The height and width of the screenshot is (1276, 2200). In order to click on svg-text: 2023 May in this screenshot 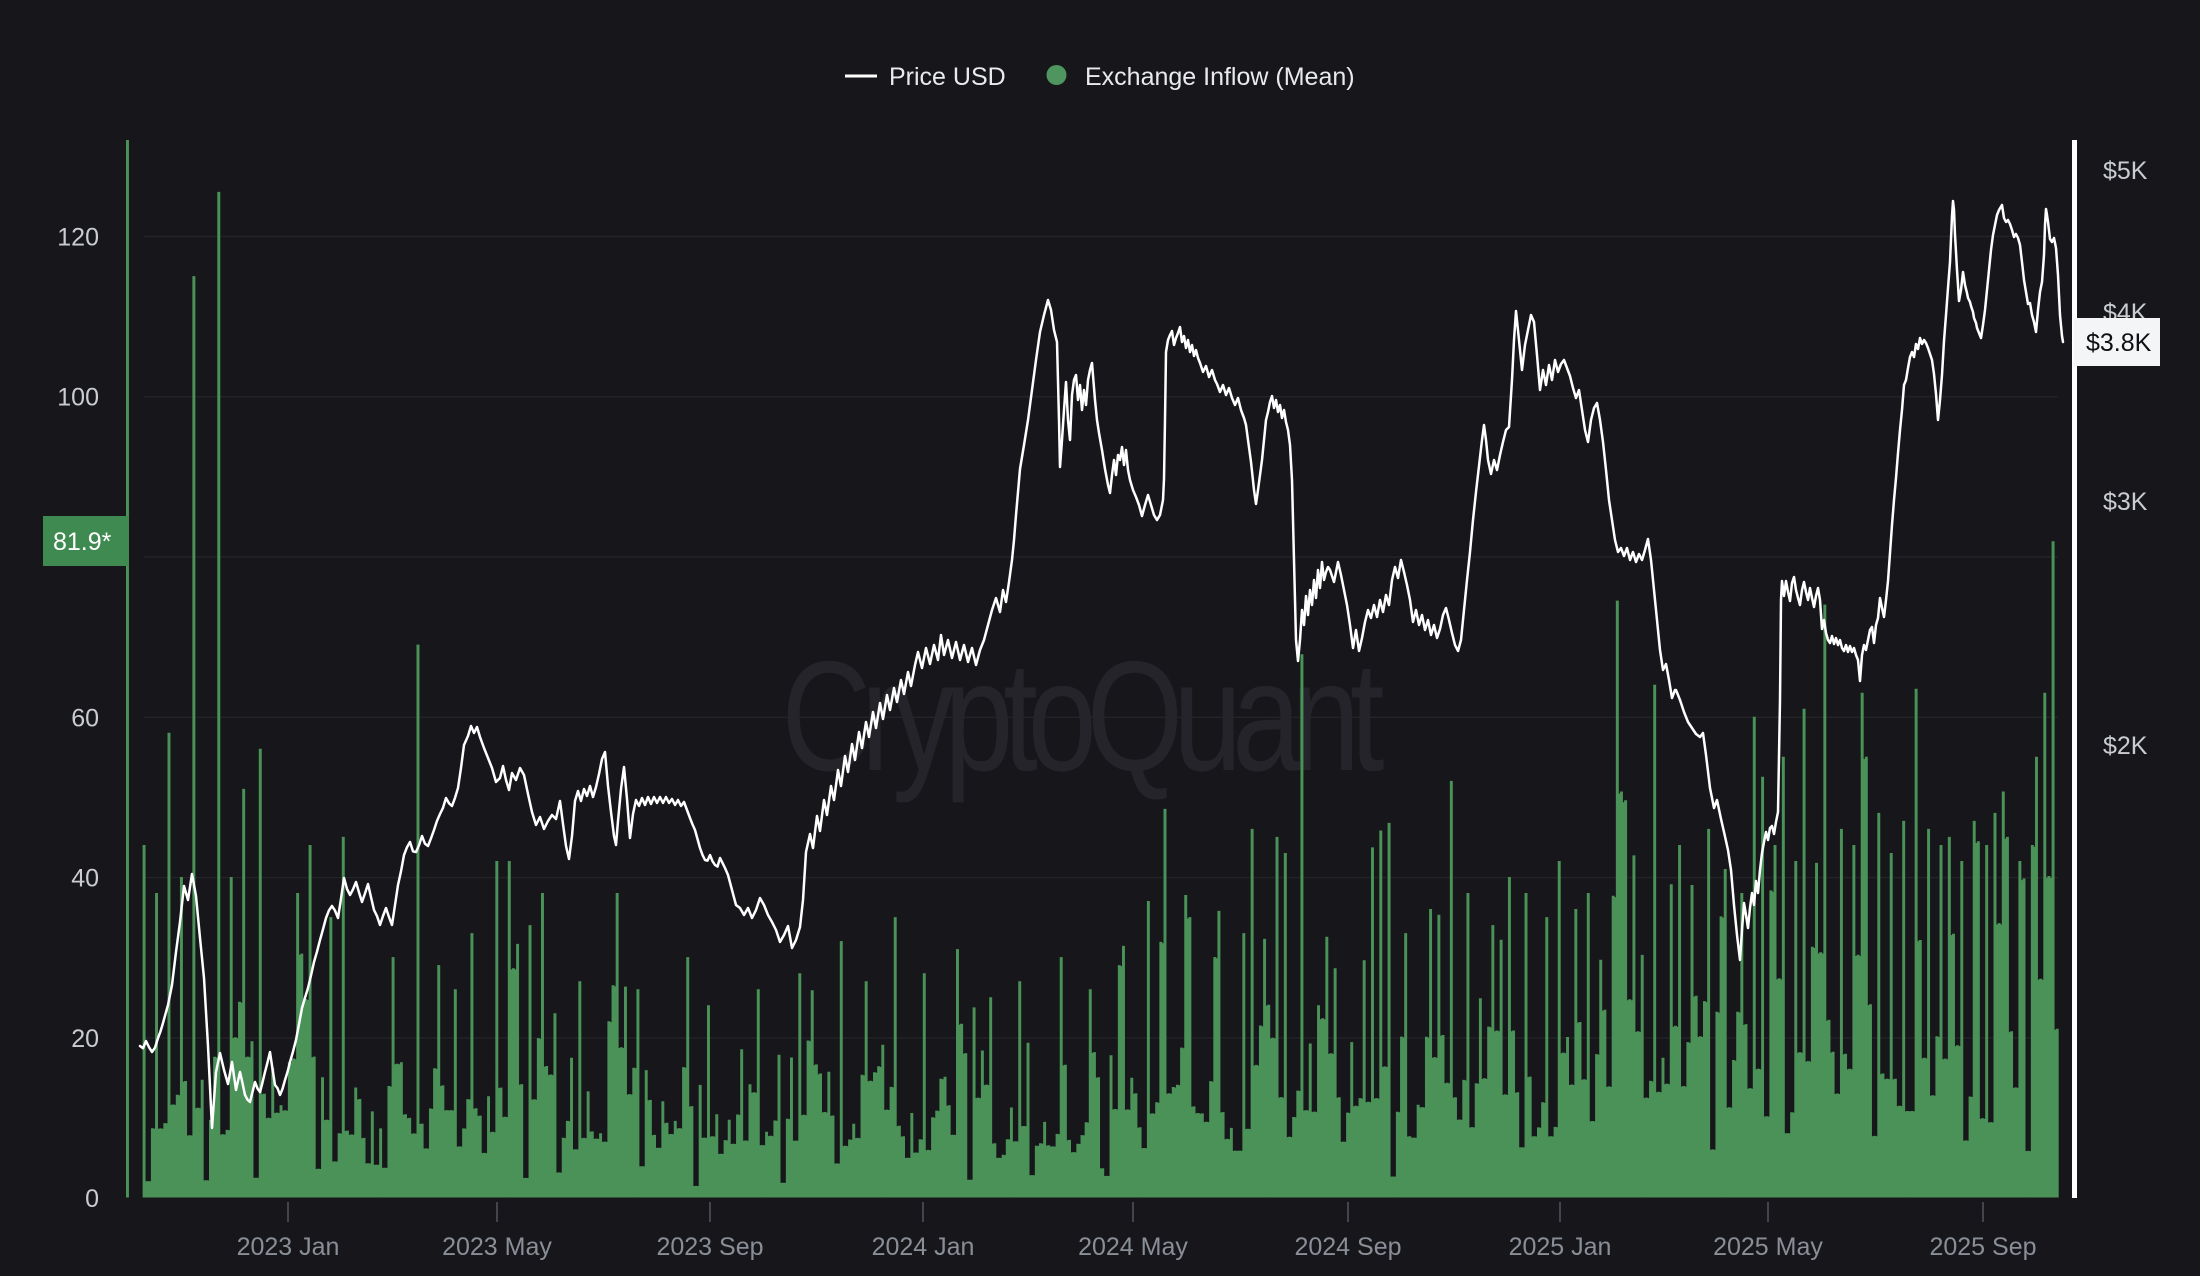, I will do `click(497, 1247)`.